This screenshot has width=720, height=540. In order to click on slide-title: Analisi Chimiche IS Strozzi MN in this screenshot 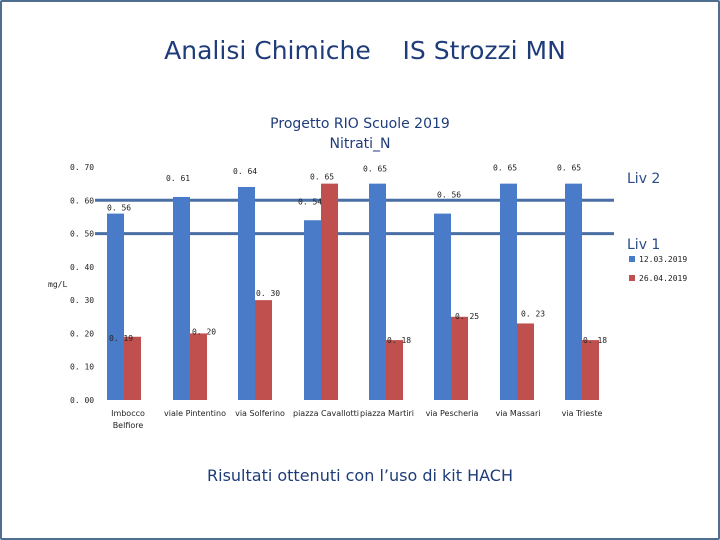, I will do `click(365, 50)`.